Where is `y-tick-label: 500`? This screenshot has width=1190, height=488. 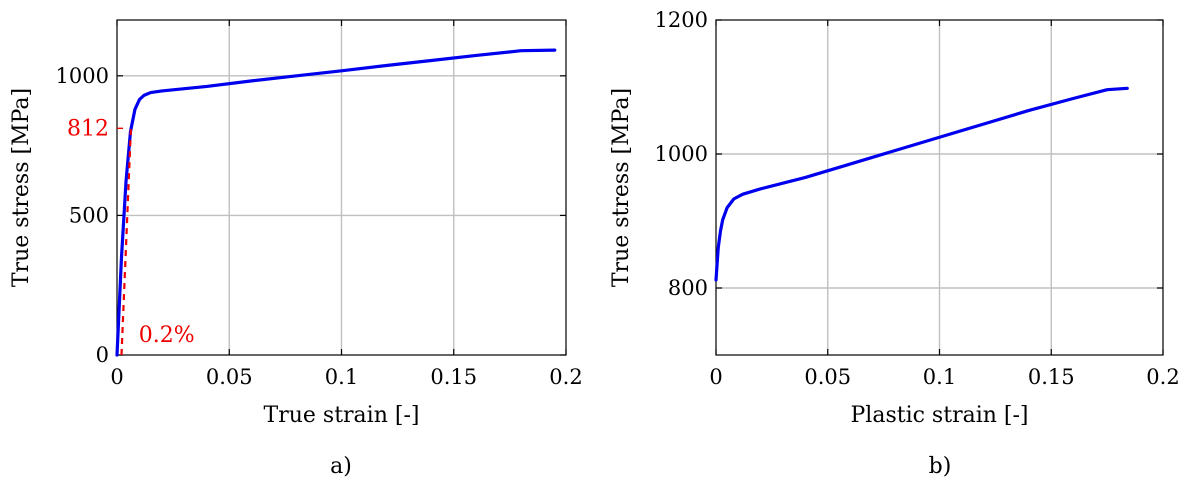
y-tick-label: 500 is located at coordinates (89, 215).